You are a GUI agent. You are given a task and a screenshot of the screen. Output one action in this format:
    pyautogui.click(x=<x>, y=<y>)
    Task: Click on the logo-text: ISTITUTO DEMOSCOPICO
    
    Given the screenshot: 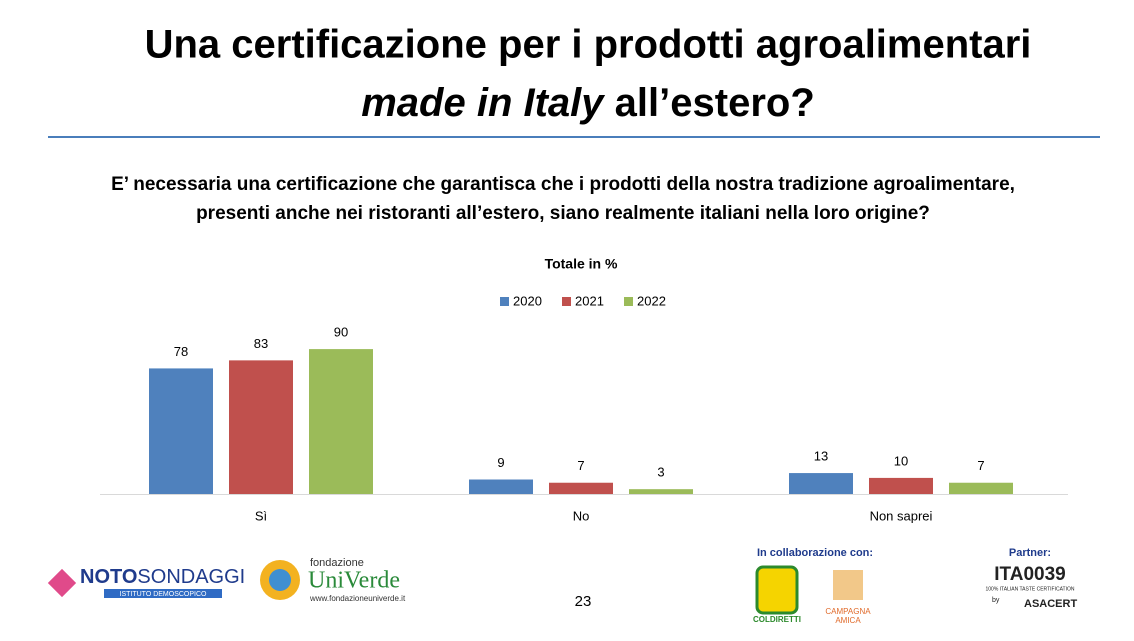 What is the action you would take?
    pyautogui.click(x=164, y=594)
    